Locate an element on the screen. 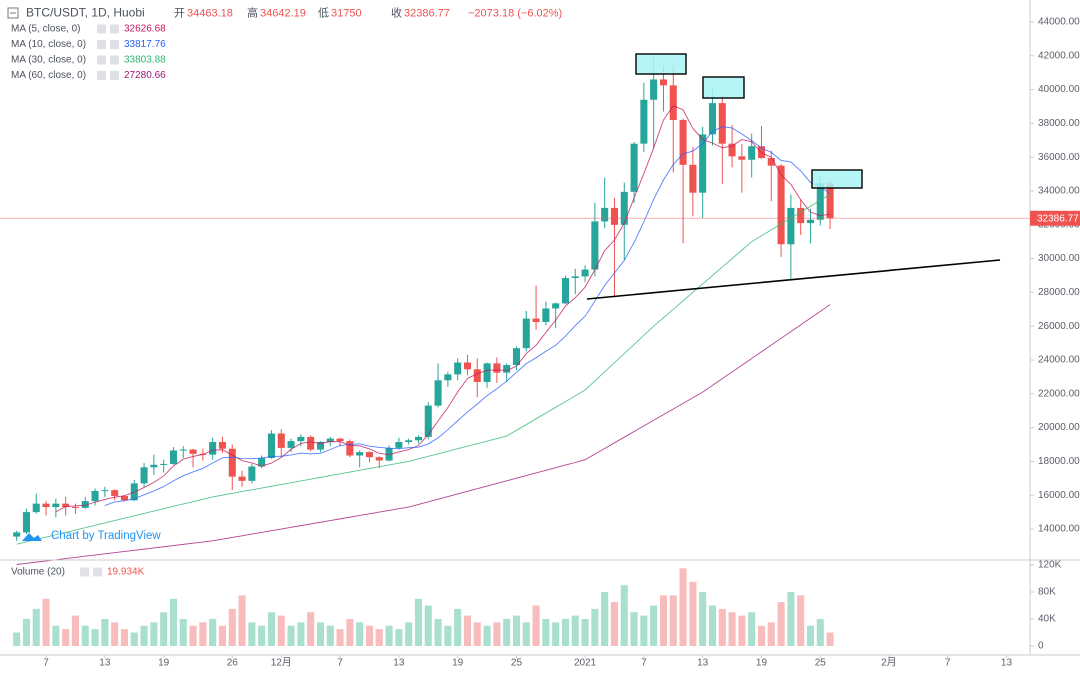 This screenshot has width=1080, height=674. price-change: −2073.18 (−6.02%) is located at coordinates (515, 13).